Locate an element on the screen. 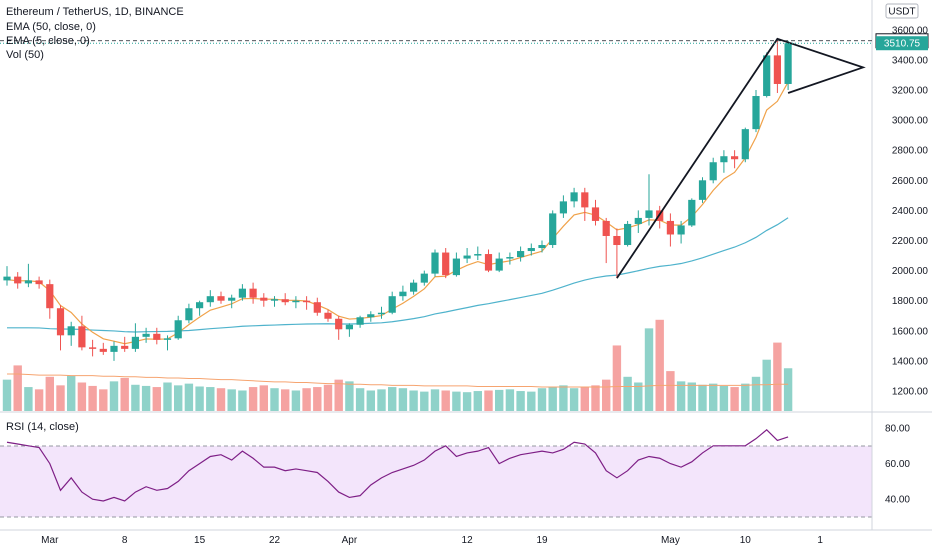  time-tick-label: 19 is located at coordinates (542, 540).